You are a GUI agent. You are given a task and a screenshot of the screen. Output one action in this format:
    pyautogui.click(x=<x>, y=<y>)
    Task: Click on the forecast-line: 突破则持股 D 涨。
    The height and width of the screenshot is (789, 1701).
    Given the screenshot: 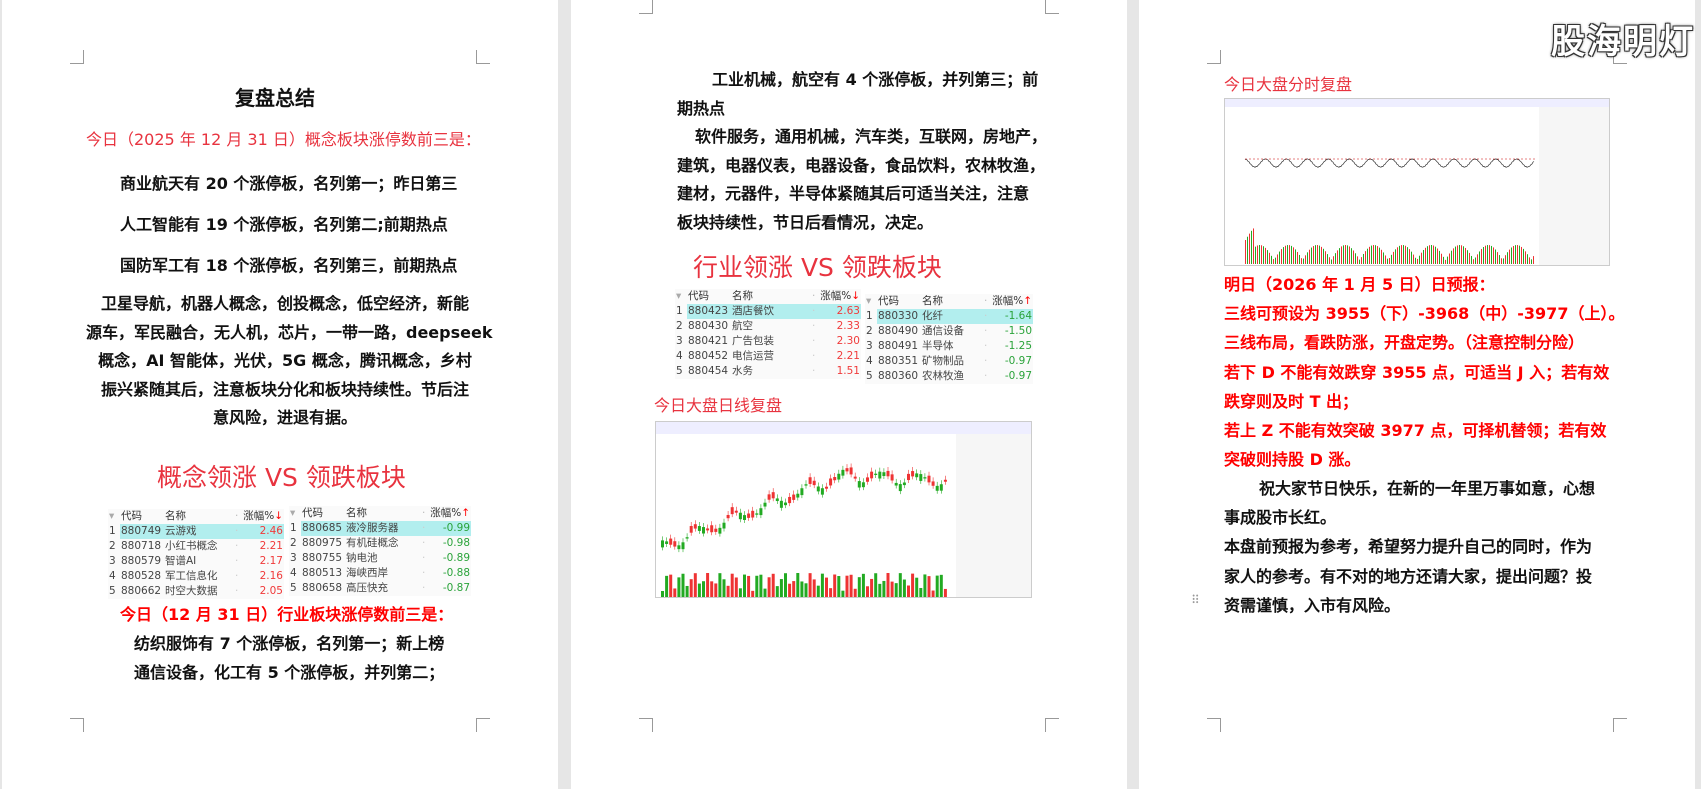 What is the action you would take?
    pyautogui.click(x=1292, y=460)
    